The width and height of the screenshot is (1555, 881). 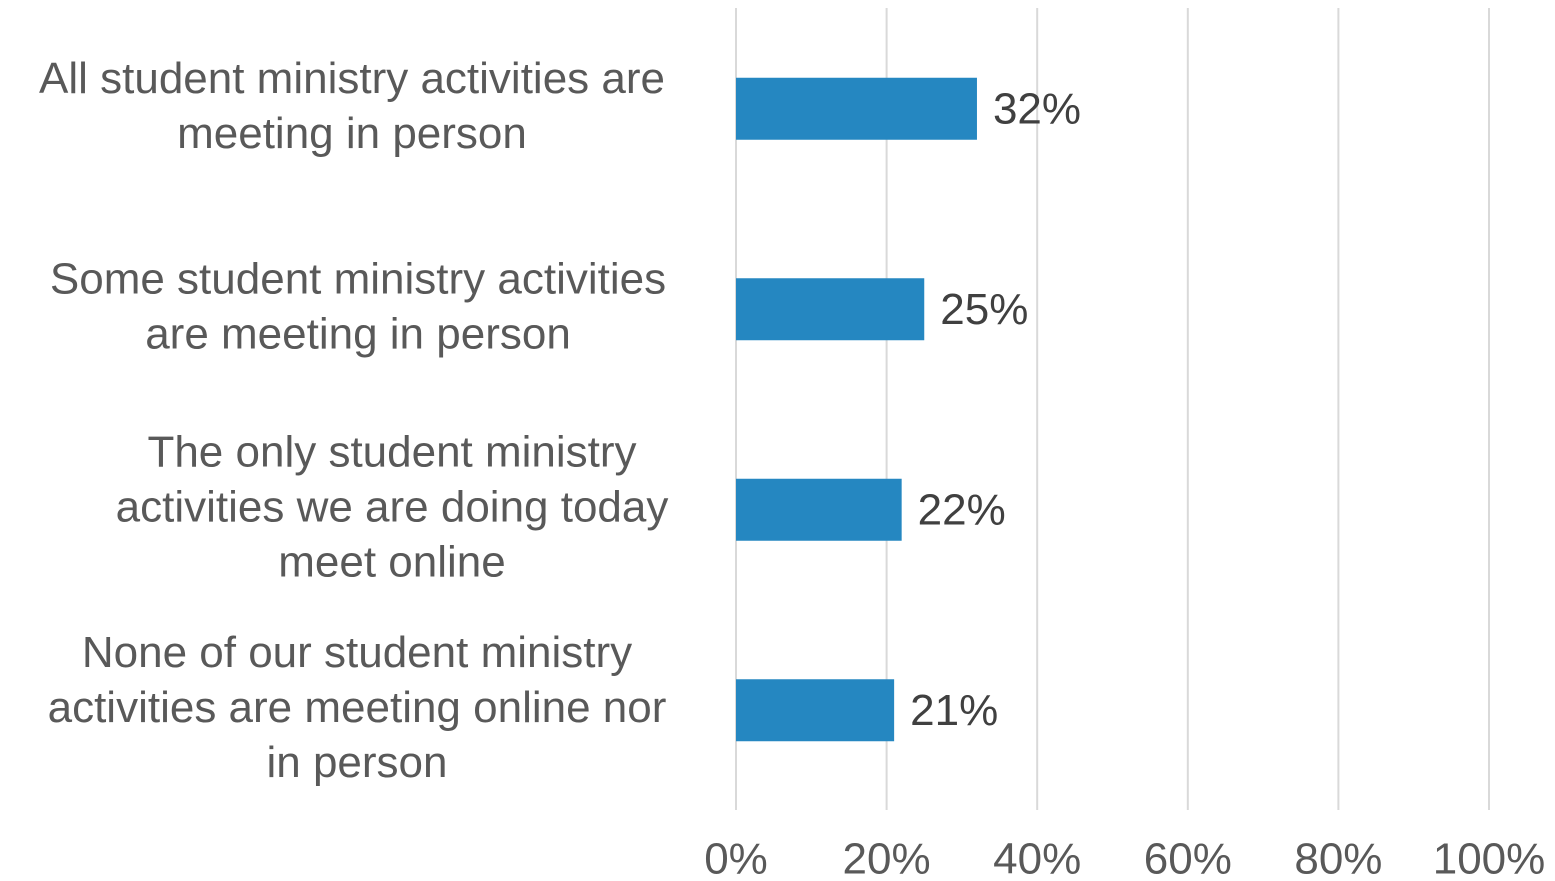 What do you see at coordinates (358, 333) in the screenshot?
I see `y-tick-label: are meeting in person` at bounding box center [358, 333].